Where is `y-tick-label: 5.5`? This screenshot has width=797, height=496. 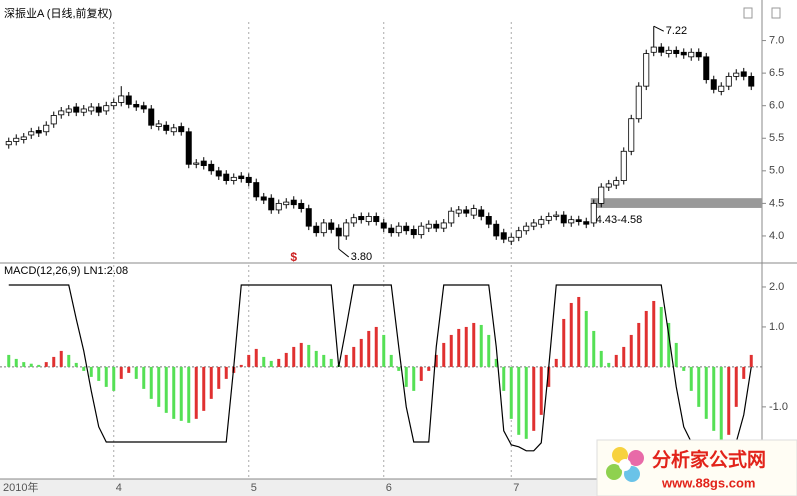
y-tick-label: 5.5 is located at coordinates (776, 138).